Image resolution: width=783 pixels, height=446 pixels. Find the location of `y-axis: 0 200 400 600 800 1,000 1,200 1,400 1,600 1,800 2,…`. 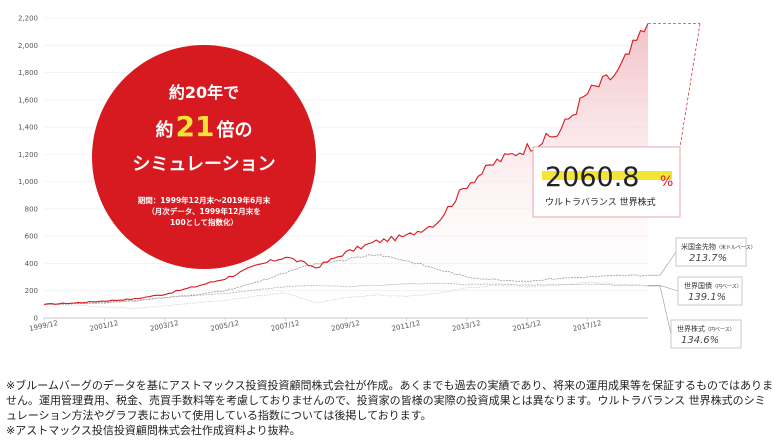

y-axis: 0 200 400 600 800 1,000 1,200 1,400 1,600 1,800 2,… is located at coordinates (28, 169).